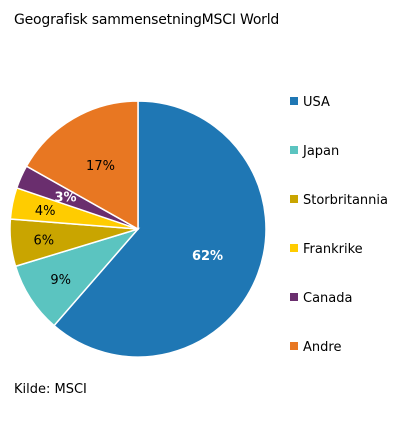  I want to click on pie-label-andre: 17%, so click(100, 166).